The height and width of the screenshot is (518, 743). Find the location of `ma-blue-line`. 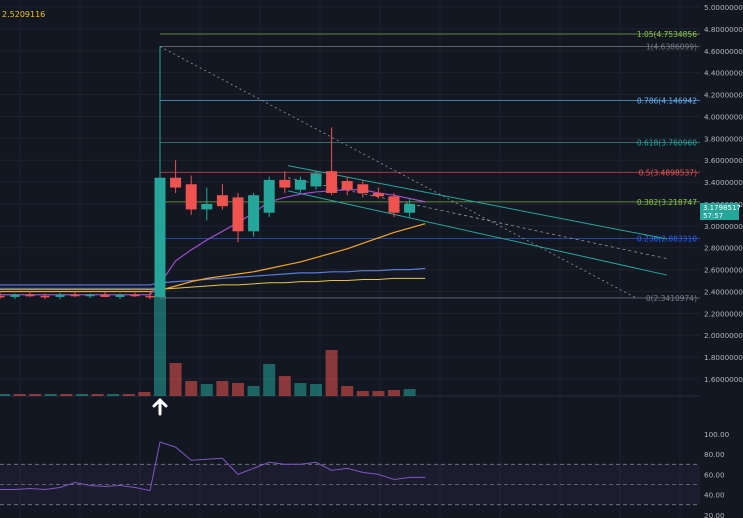

ma-blue-line is located at coordinates (213, 276).